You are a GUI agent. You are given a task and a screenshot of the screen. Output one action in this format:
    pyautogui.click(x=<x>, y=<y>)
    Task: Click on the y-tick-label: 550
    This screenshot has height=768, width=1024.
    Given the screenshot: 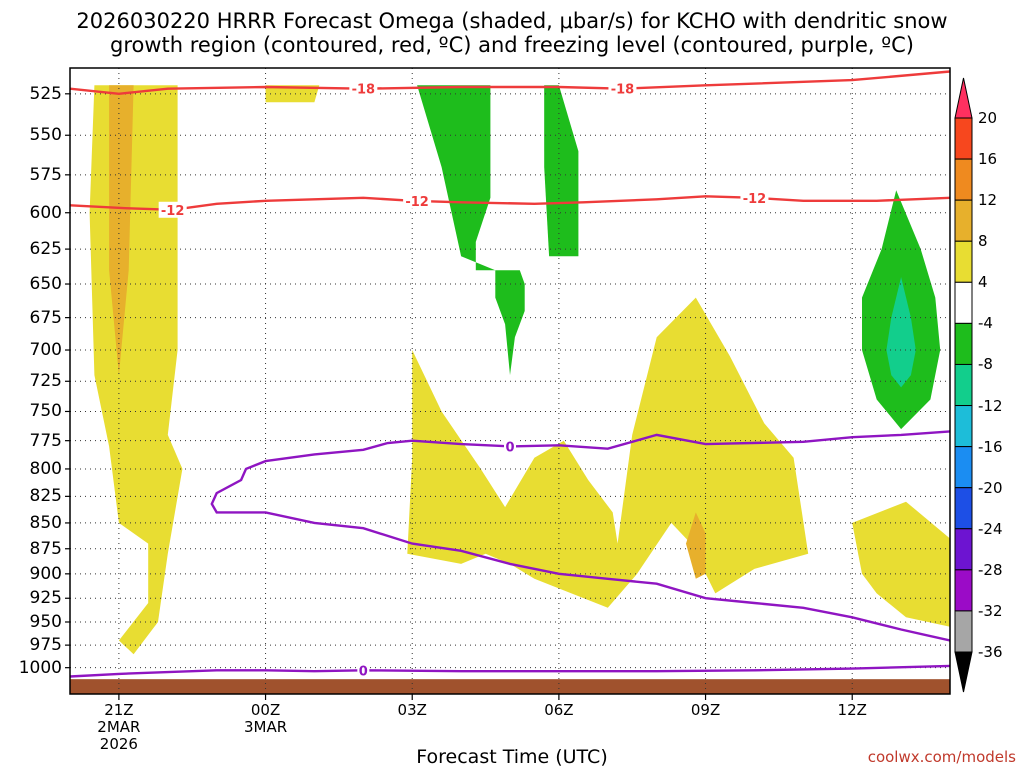 What is the action you would take?
    pyautogui.click(x=45, y=135)
    